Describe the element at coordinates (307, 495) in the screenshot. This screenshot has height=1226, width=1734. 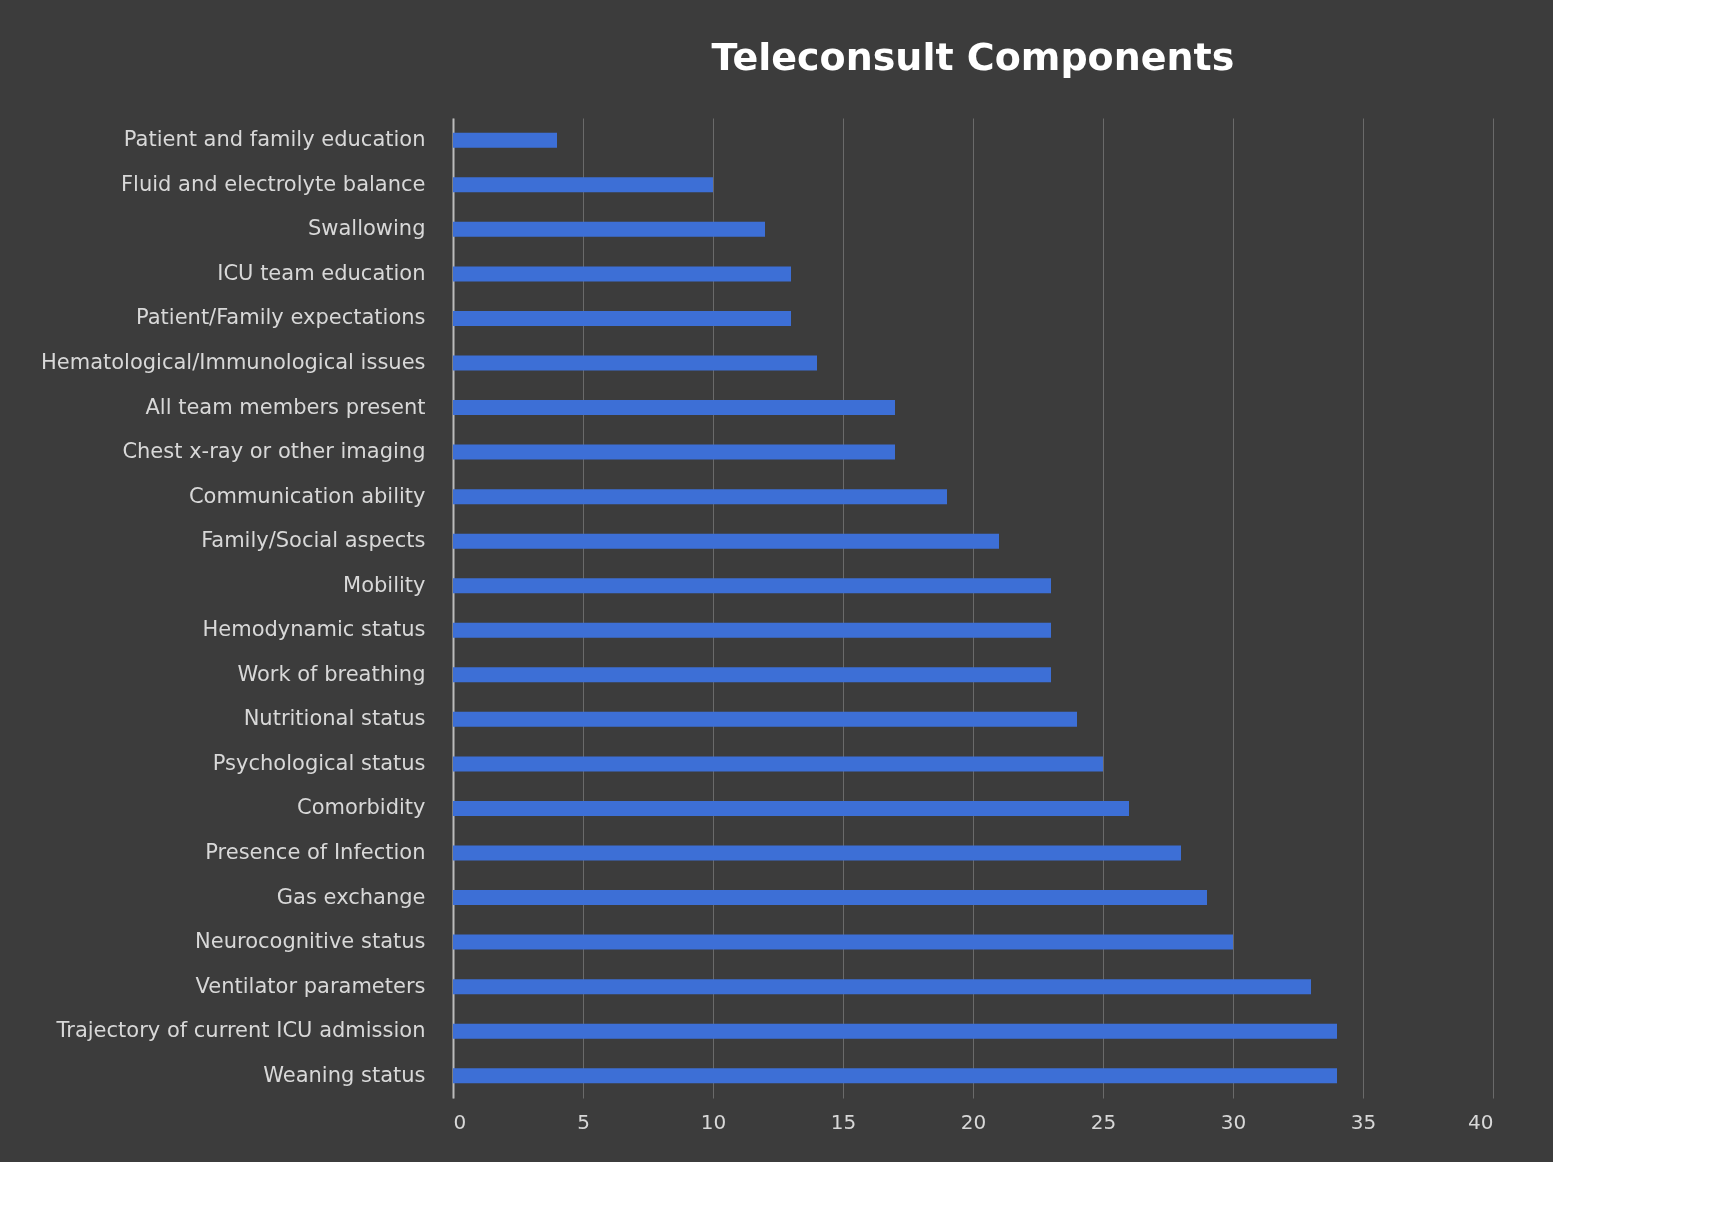
I see `y-tick-label: Communication ability` at that location.